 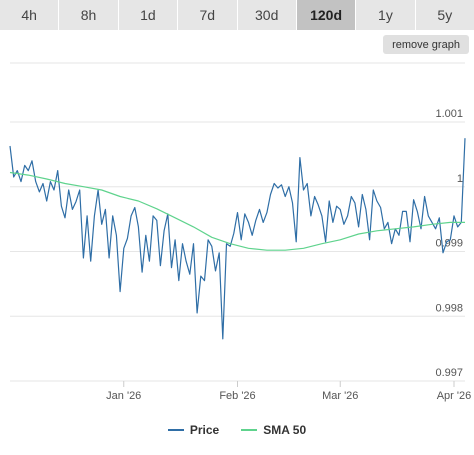 I want to click on time-range-tabs: 4h 8h 1d 7d 30d 120d 1y 5y, so click(x=237, y=15).